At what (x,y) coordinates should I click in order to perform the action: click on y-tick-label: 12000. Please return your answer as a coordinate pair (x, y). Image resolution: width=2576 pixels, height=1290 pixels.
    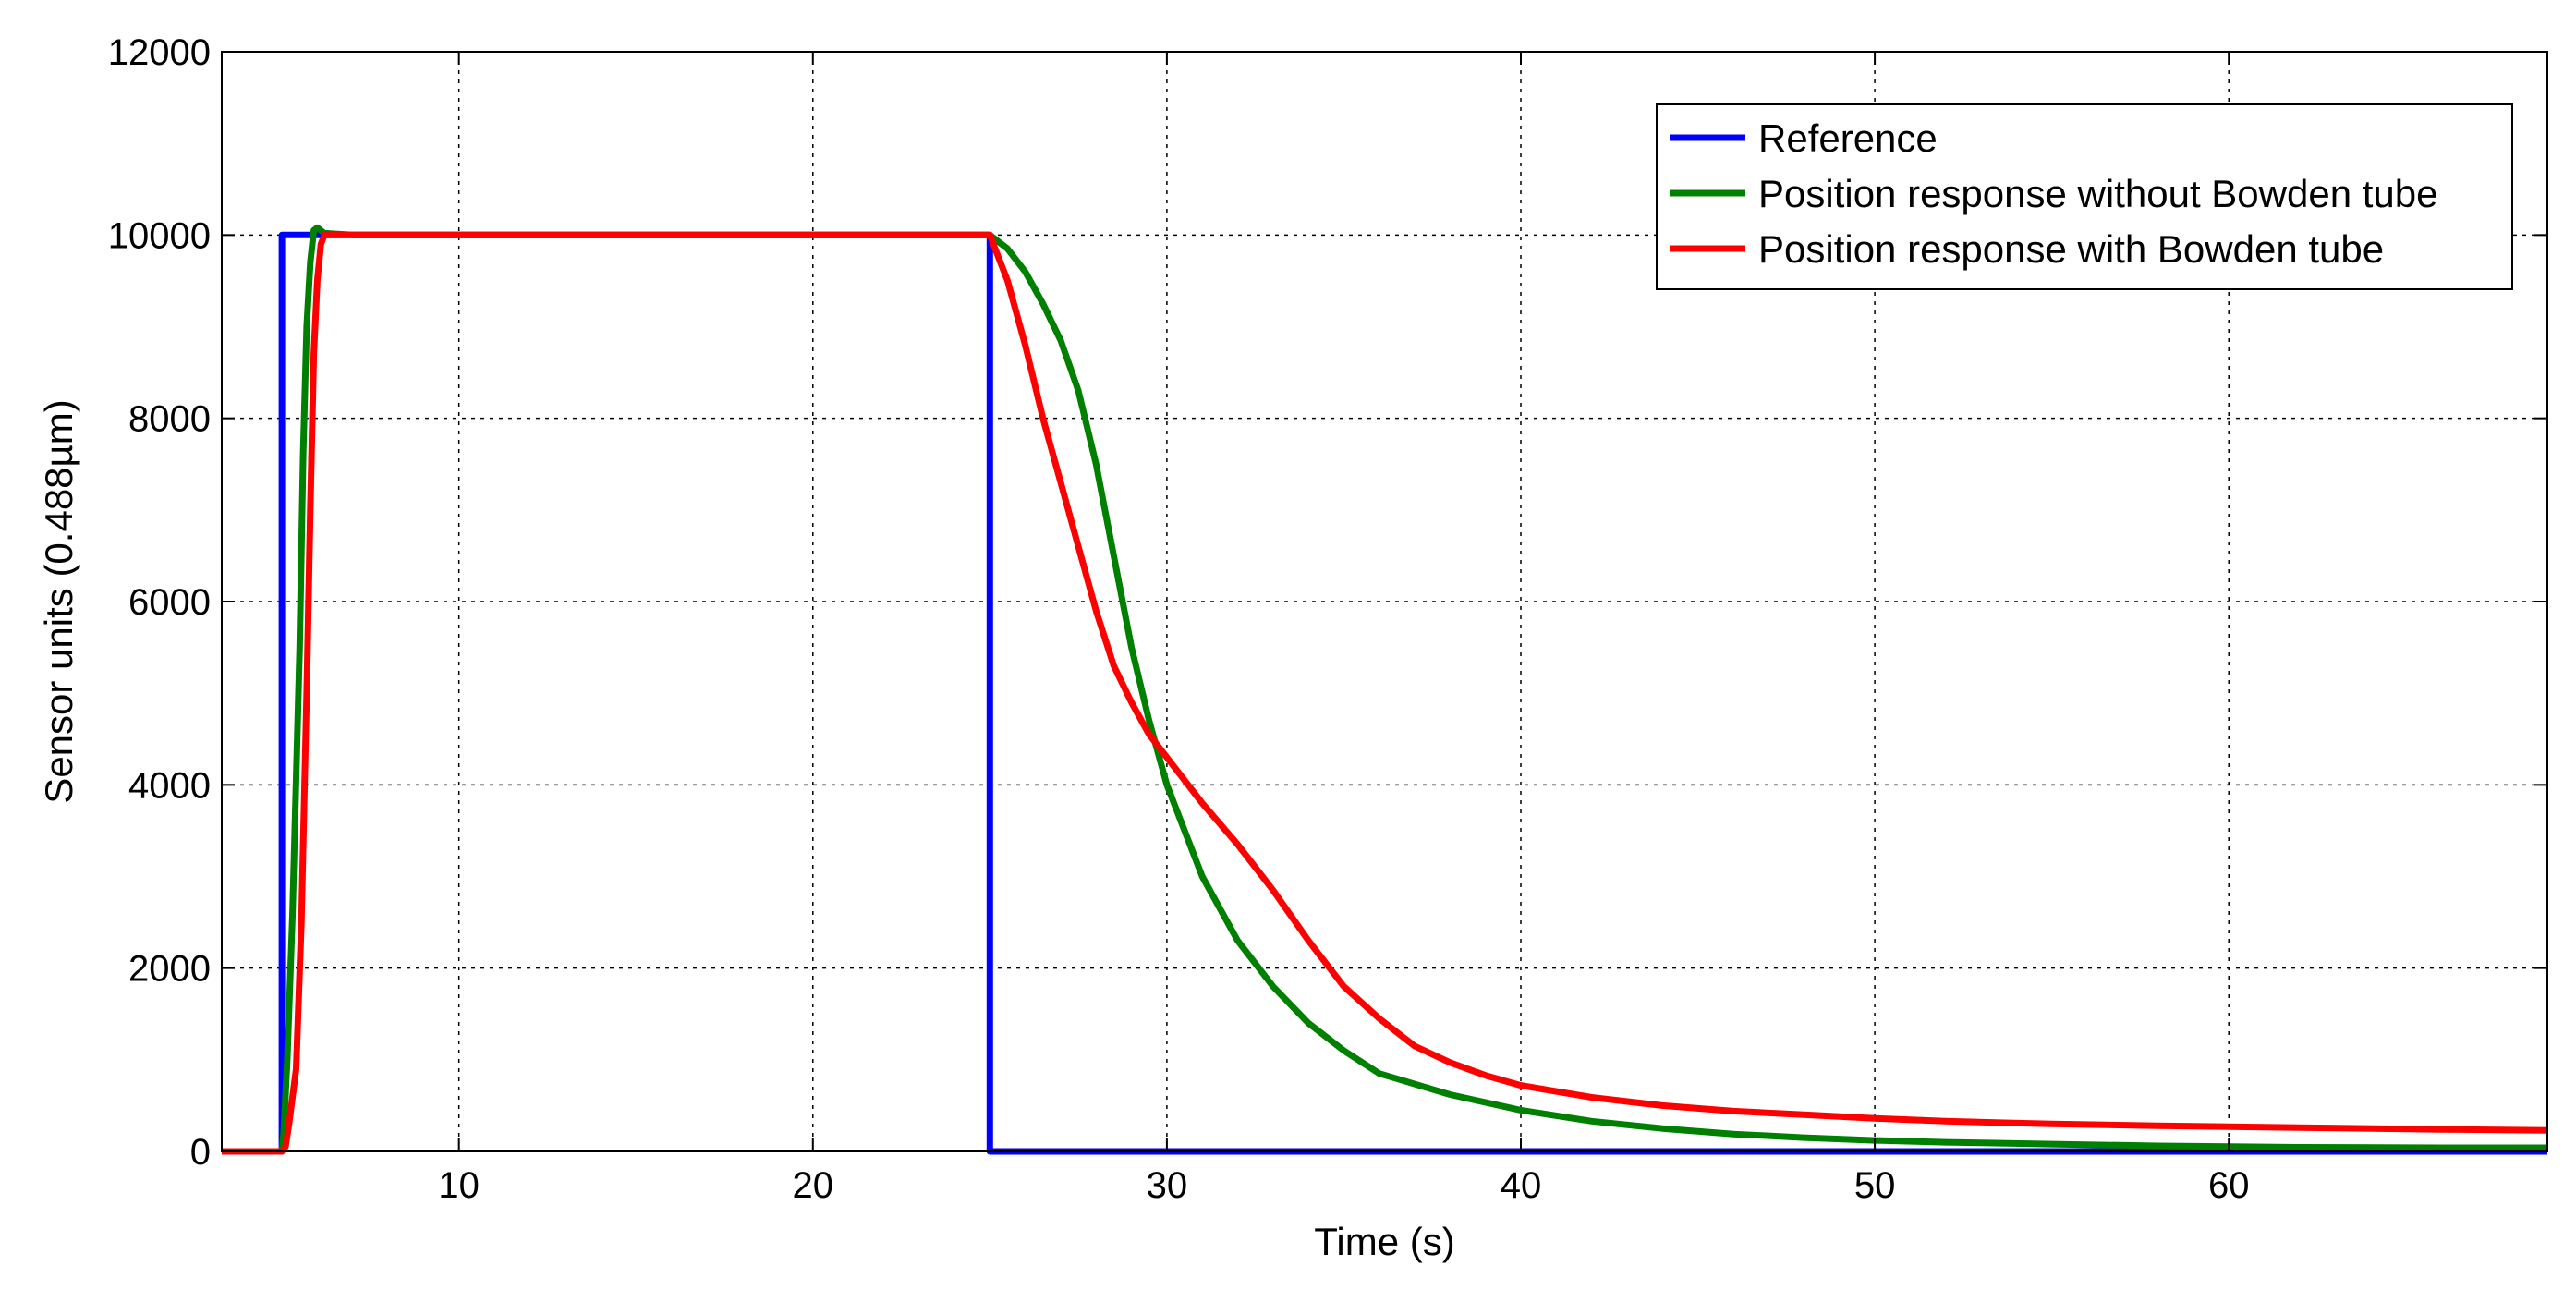
    Looking at the image, I should click on (159, 52).